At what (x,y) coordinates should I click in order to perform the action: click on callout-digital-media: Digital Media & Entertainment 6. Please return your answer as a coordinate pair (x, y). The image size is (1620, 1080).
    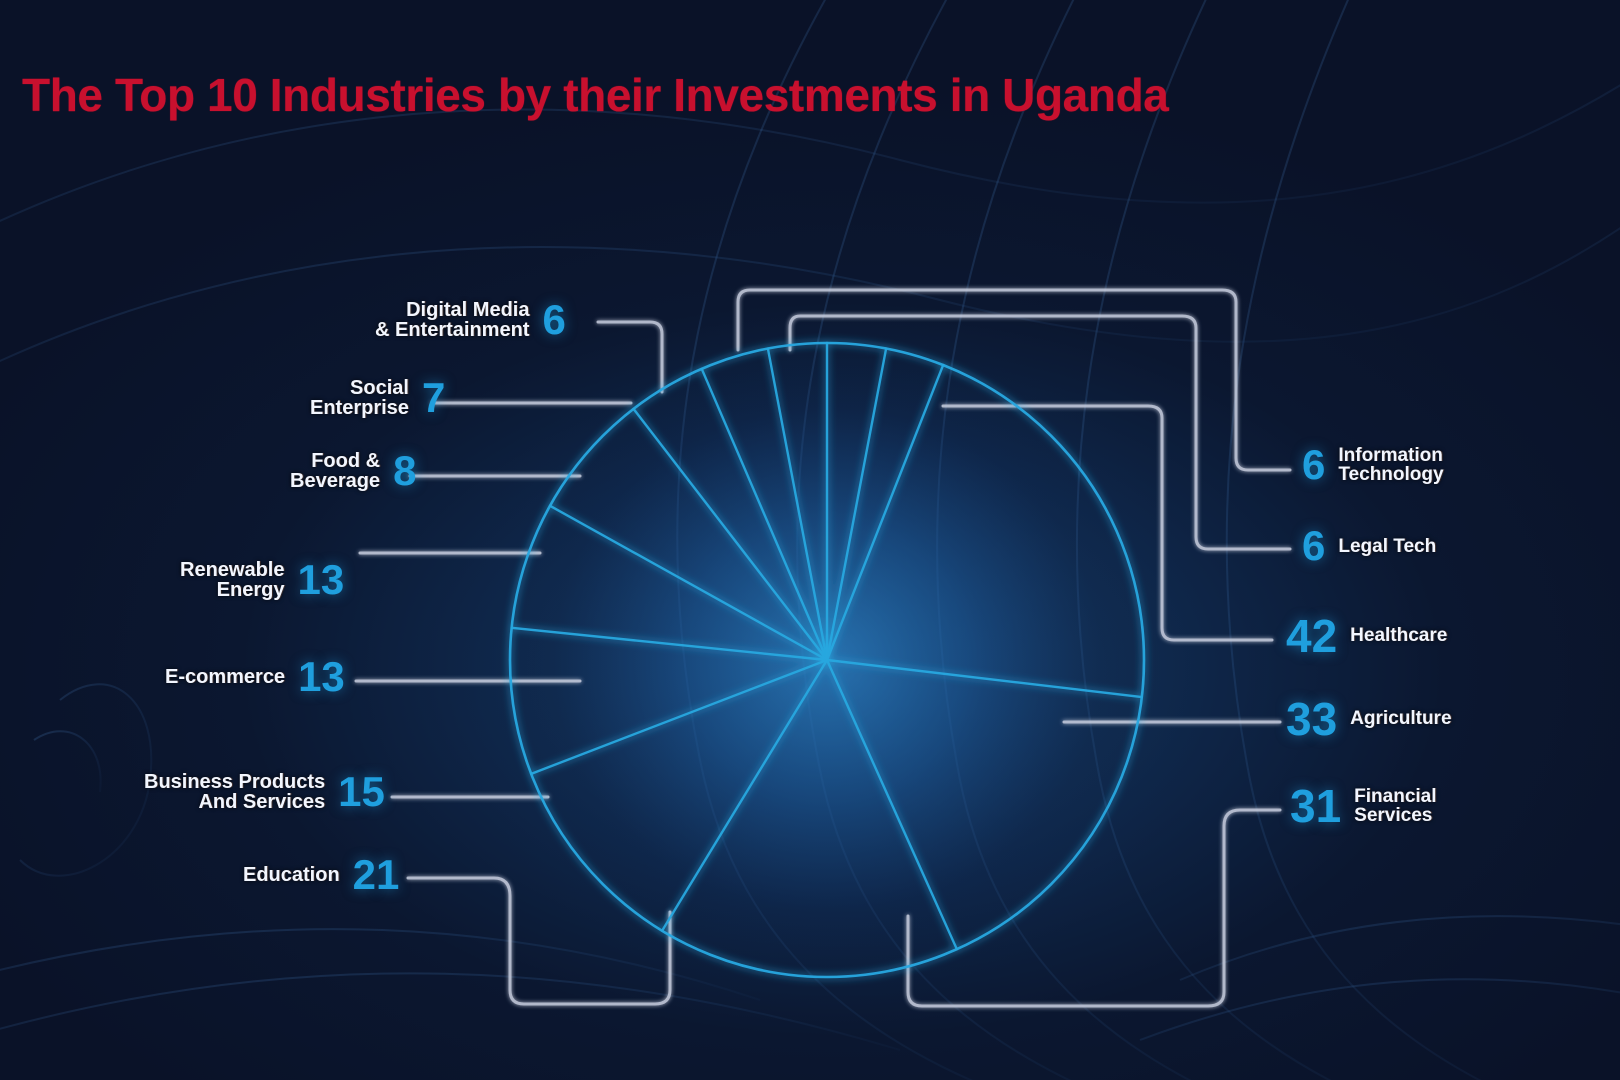
    Looking at the image, I should click on (470, 320).